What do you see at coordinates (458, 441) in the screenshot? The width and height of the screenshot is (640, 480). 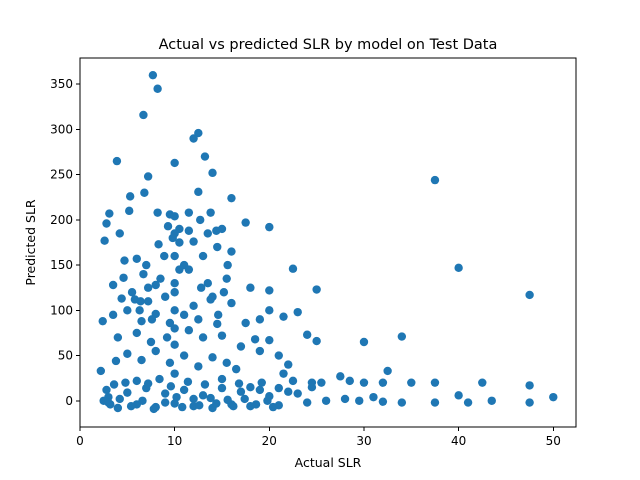 I see `x-tick-label: 40` at bounding box center [458, 441].